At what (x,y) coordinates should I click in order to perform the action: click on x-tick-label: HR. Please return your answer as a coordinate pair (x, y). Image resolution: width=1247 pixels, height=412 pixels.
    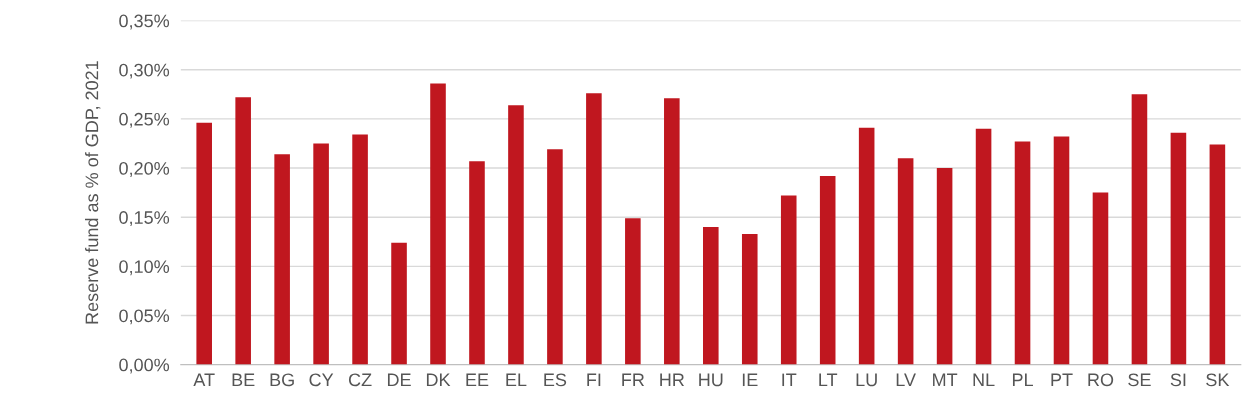
    Looking at the image, I should click on (672, 380).